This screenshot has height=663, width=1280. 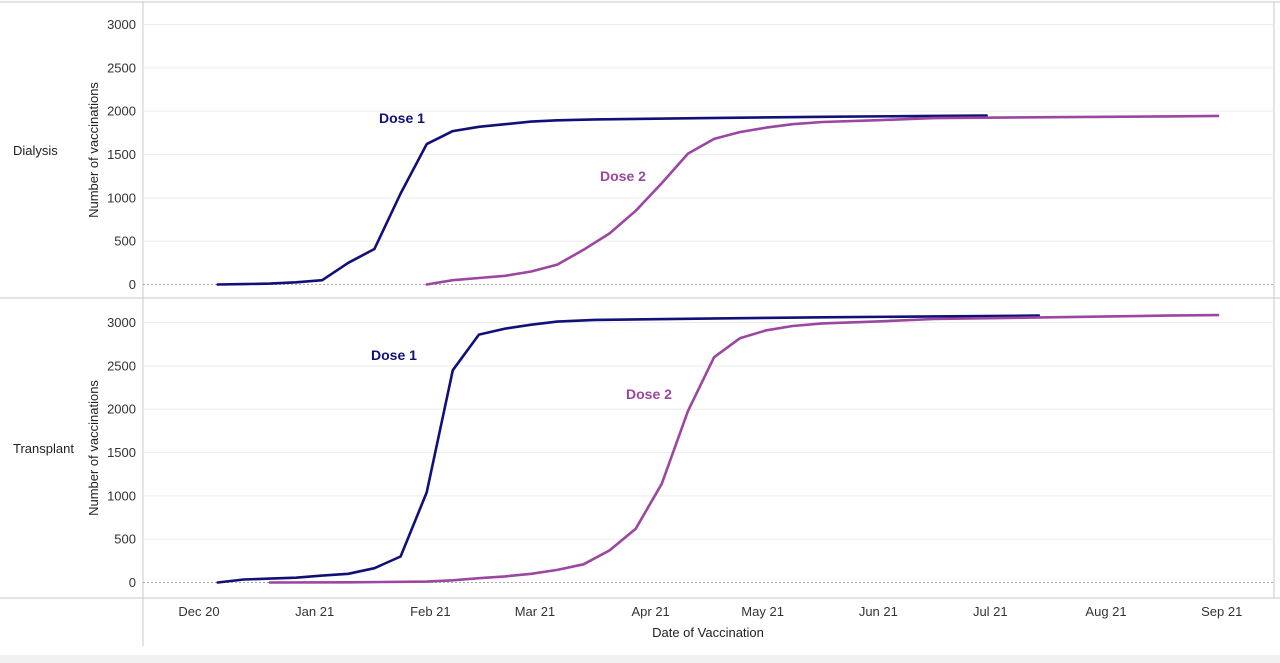 I want to click on row-label-dialysis: Dialysis, so click(x=35, y=150).